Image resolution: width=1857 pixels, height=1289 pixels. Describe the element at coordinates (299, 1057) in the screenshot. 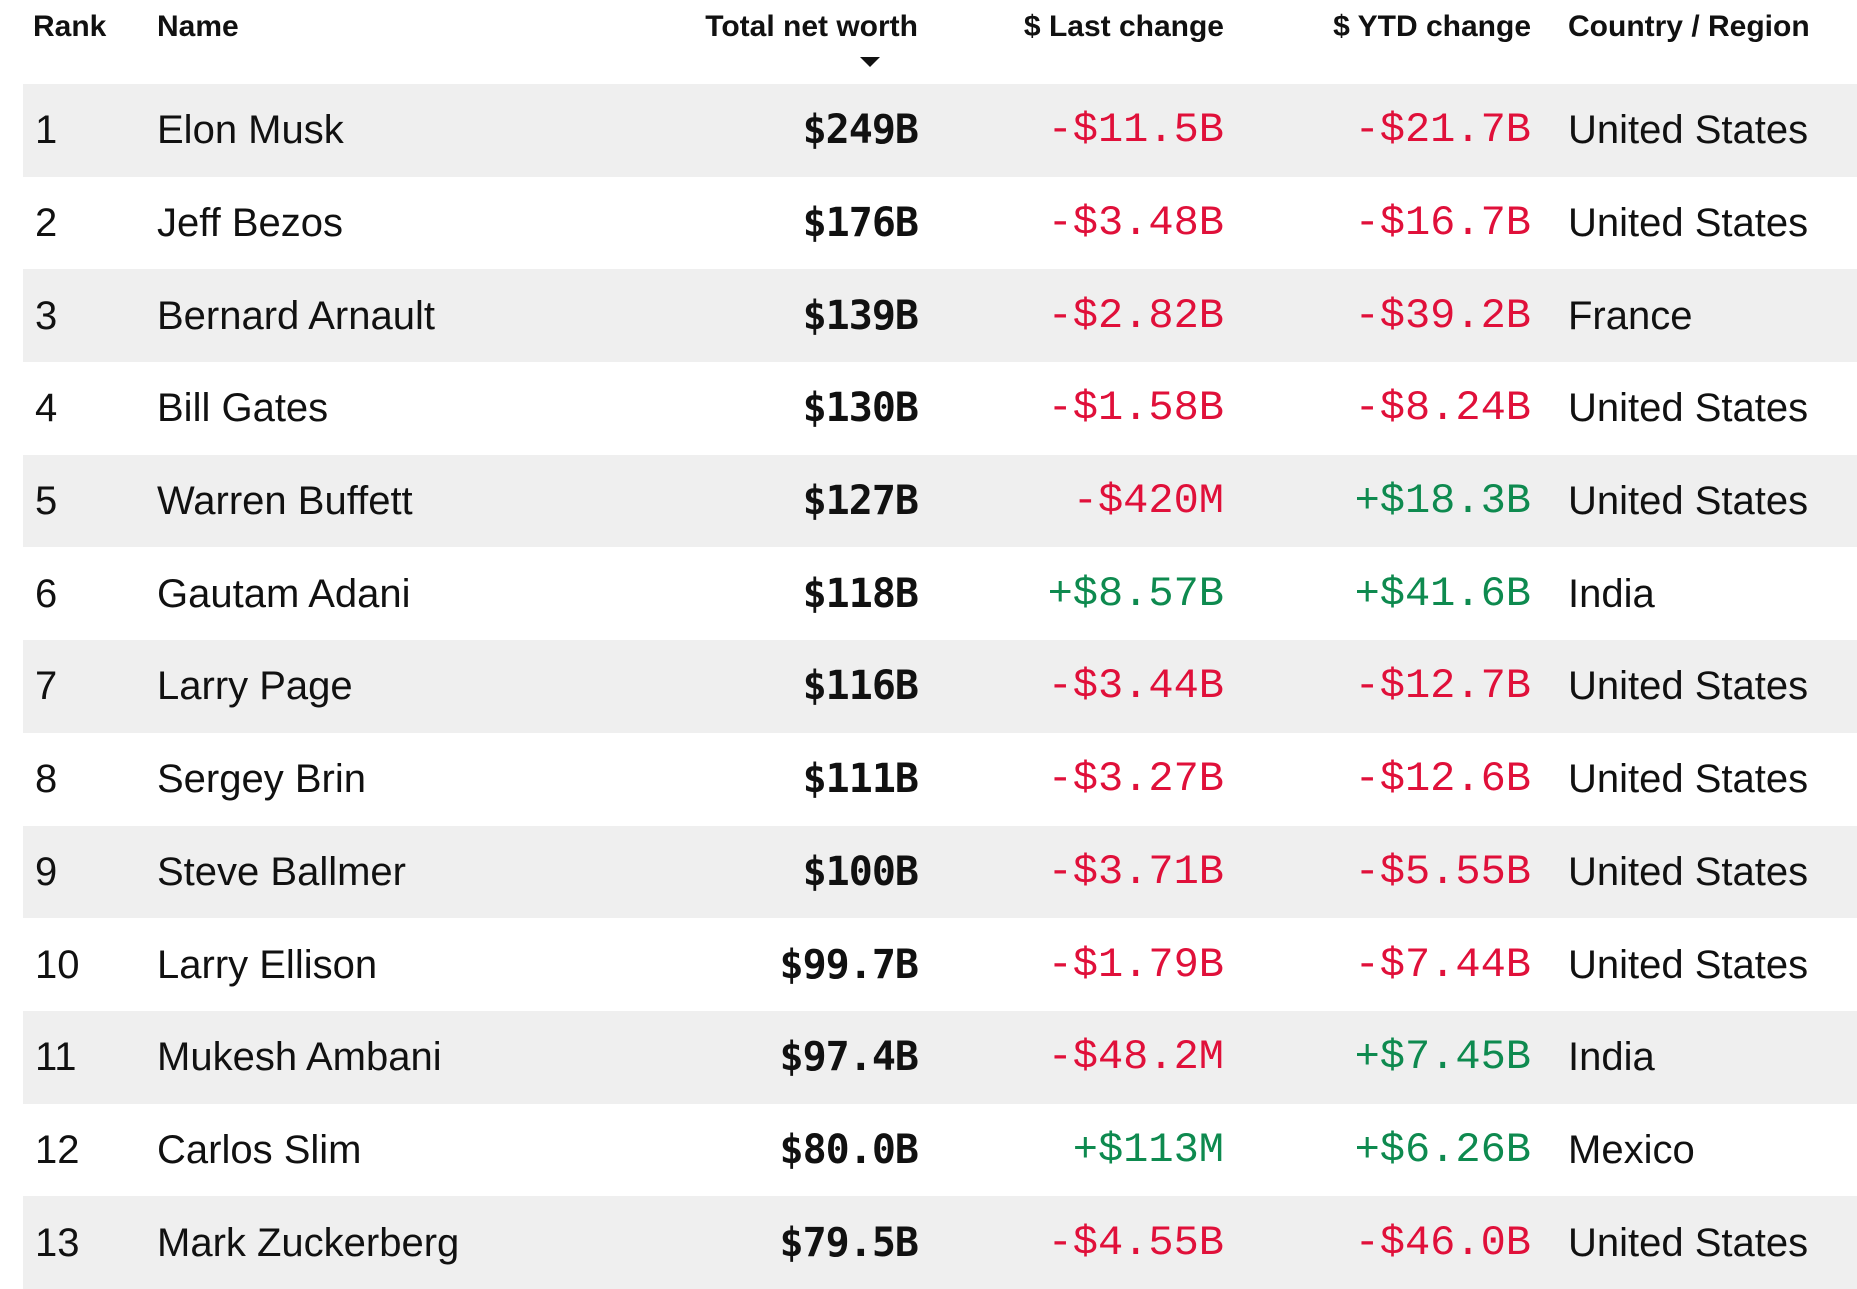

I see `name-cell: Mukesh Ambani` at that location.